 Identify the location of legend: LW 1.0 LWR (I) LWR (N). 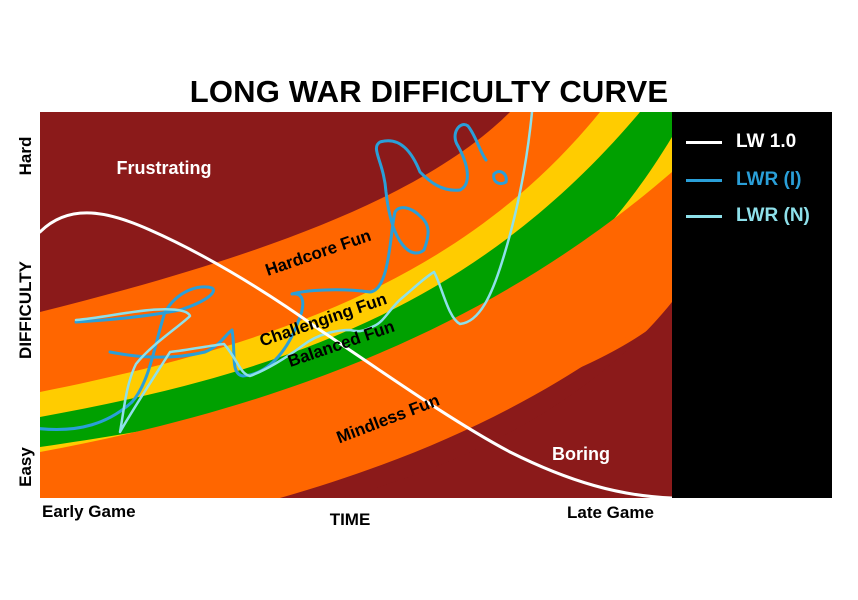
(752, 305).